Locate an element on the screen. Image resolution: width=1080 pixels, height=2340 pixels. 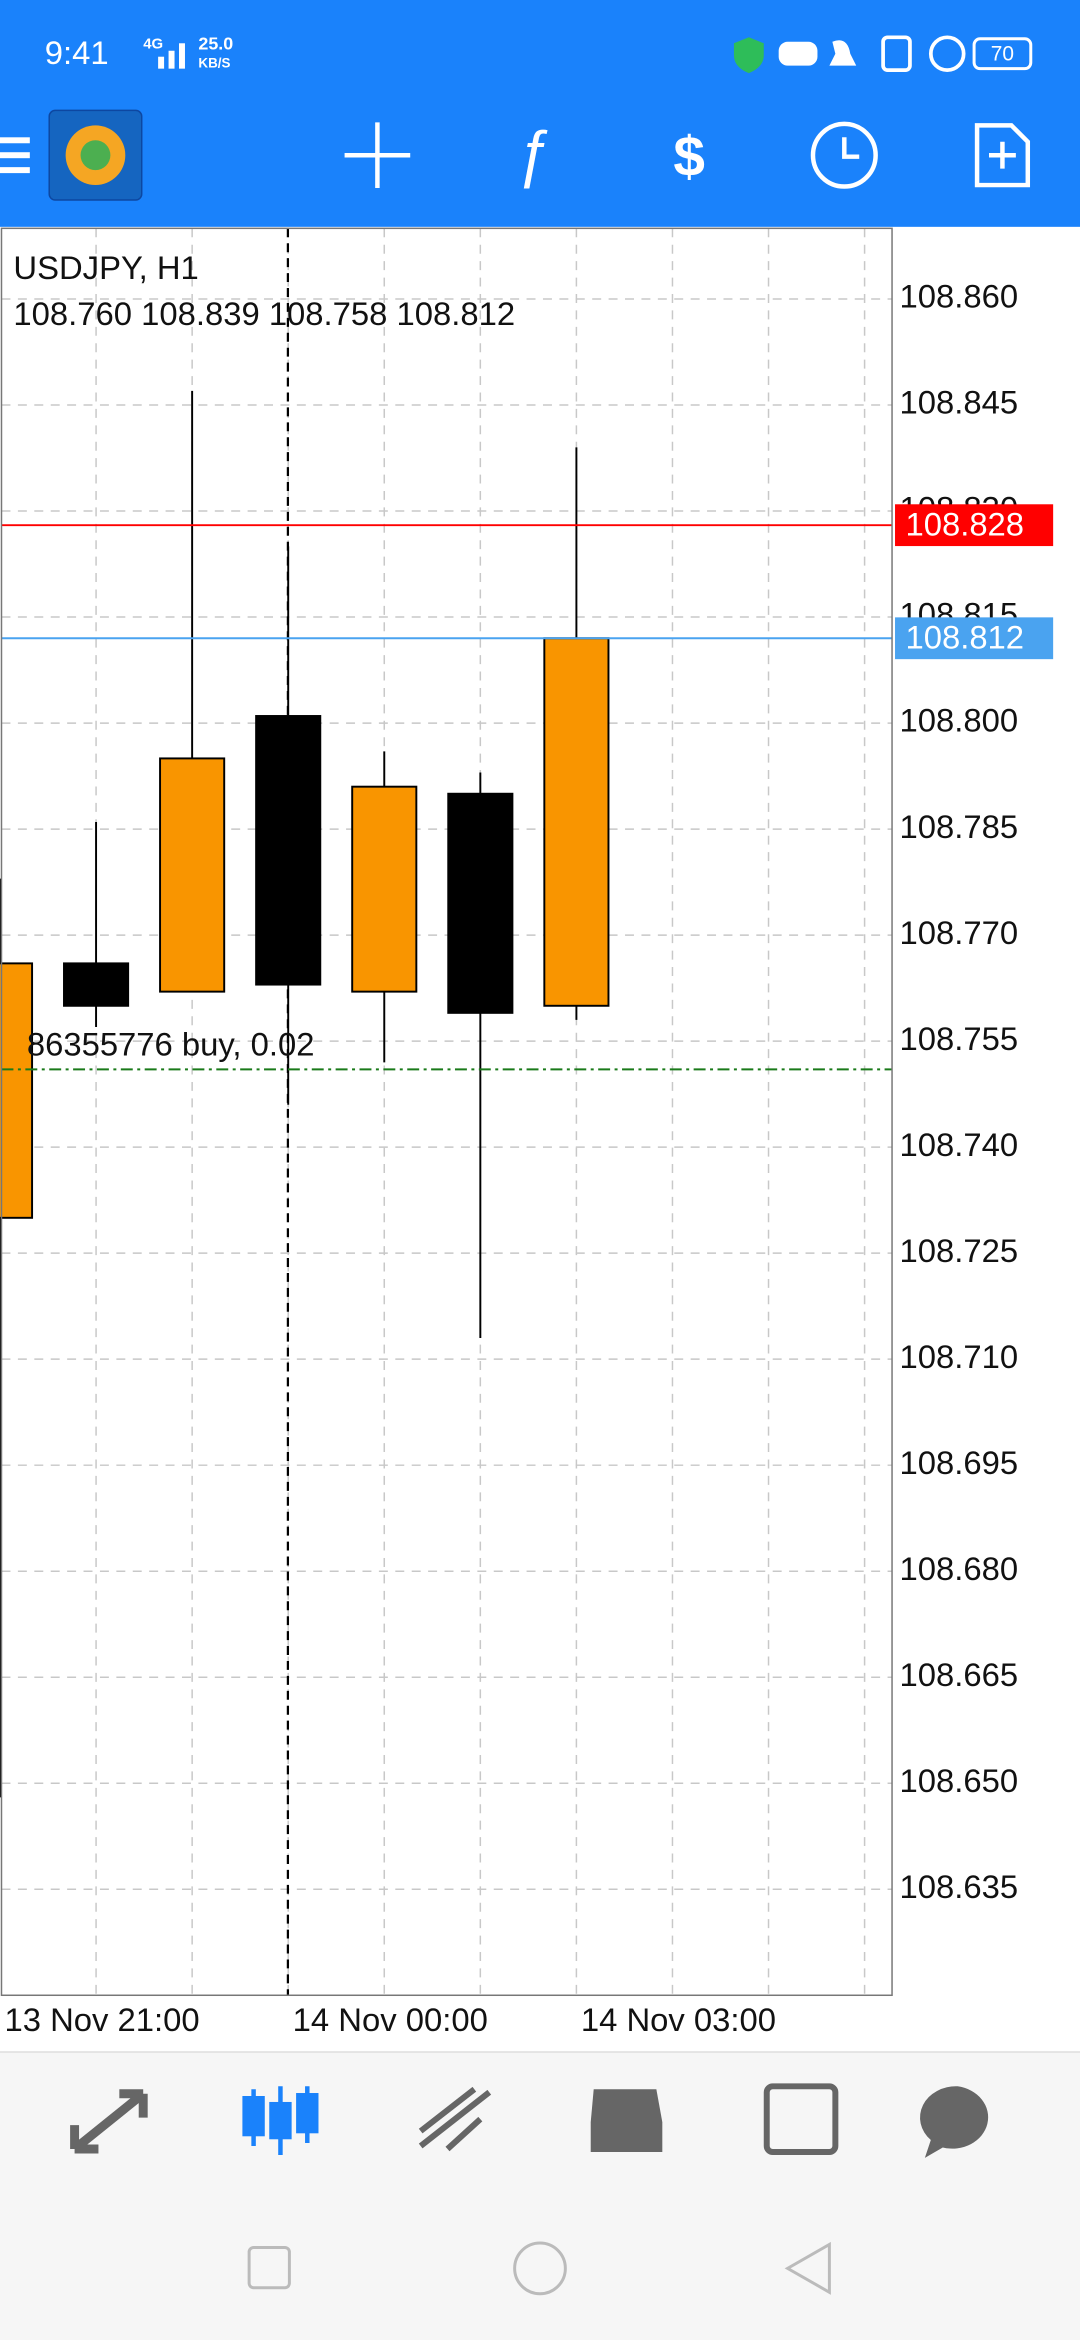
timeframe-button is located at coordinates (844, 155).